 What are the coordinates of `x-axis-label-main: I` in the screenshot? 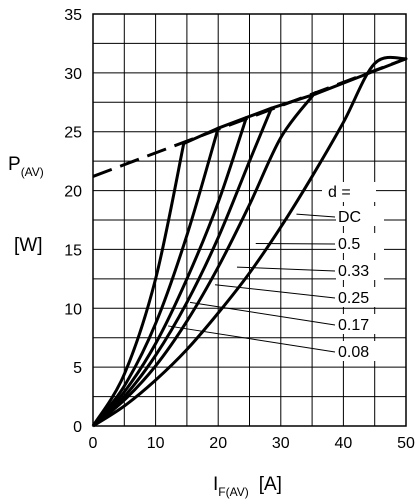 It's located at (215, 484).